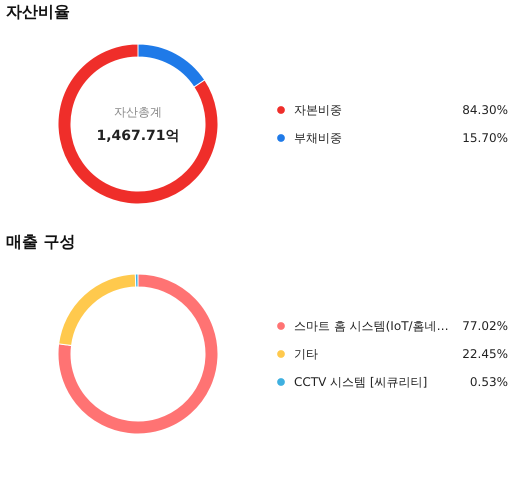 This screenshot has width=521, height=478. I want to click on data-label: 0.53%, so click(489, 382).